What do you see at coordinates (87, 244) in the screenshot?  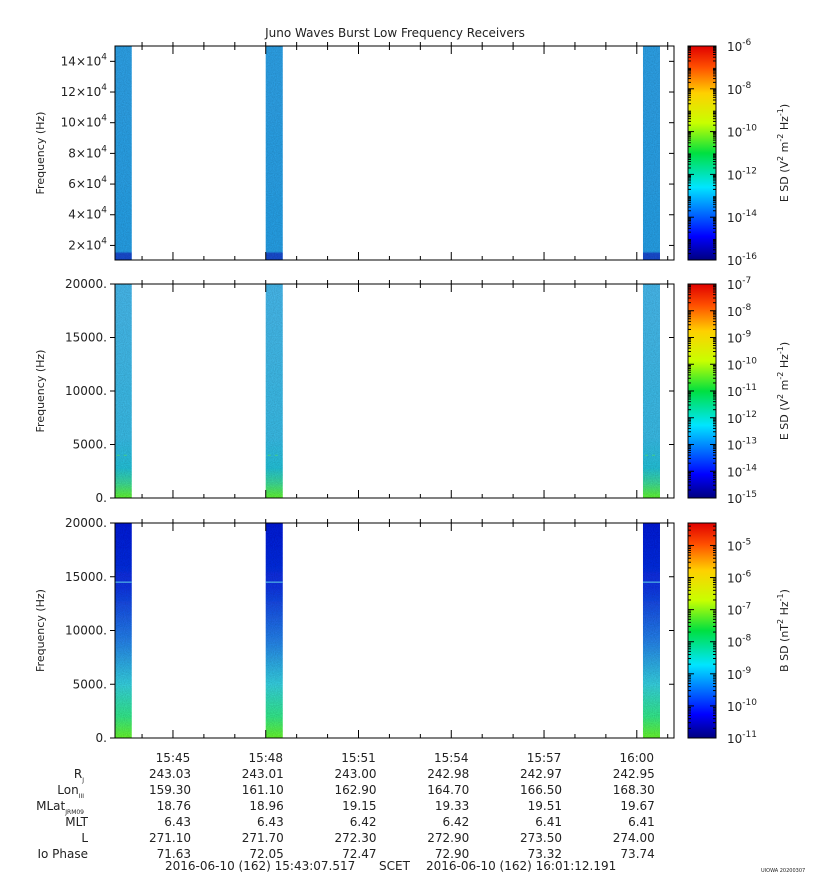 I see `y-tick-label: 2×104` at bounding box center [87, 244].